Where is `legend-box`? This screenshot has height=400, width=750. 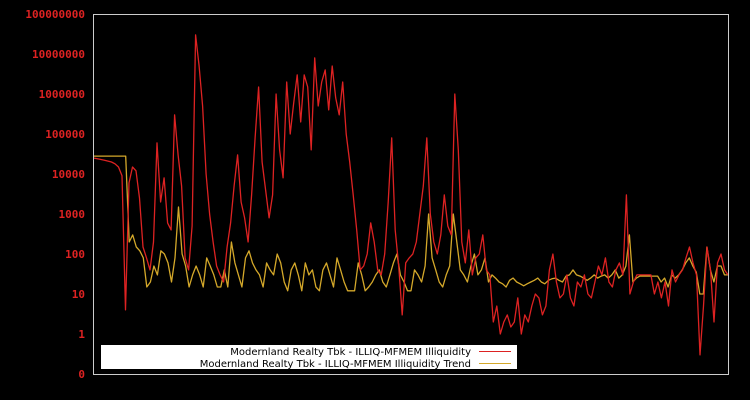
legend-box is located at coordinates (309, 357).